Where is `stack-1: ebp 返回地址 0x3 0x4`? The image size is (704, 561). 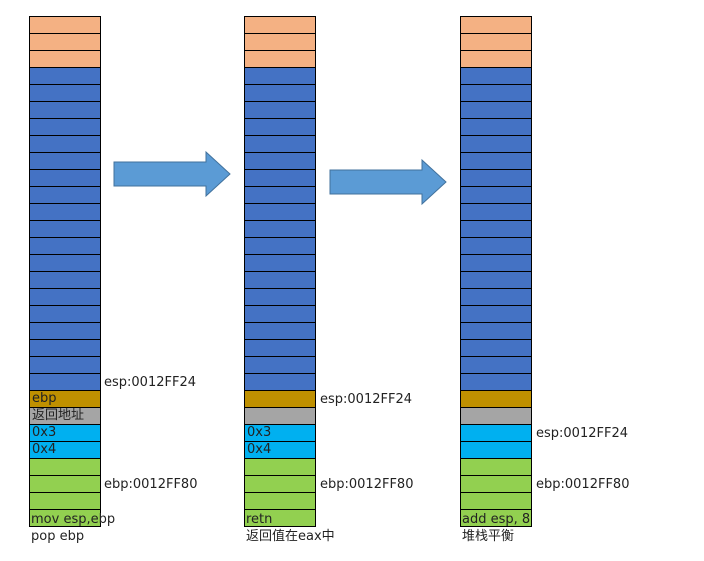
stack-1: ebp 返回地址 0x3 0x4 is located at coordinates (65, 271).